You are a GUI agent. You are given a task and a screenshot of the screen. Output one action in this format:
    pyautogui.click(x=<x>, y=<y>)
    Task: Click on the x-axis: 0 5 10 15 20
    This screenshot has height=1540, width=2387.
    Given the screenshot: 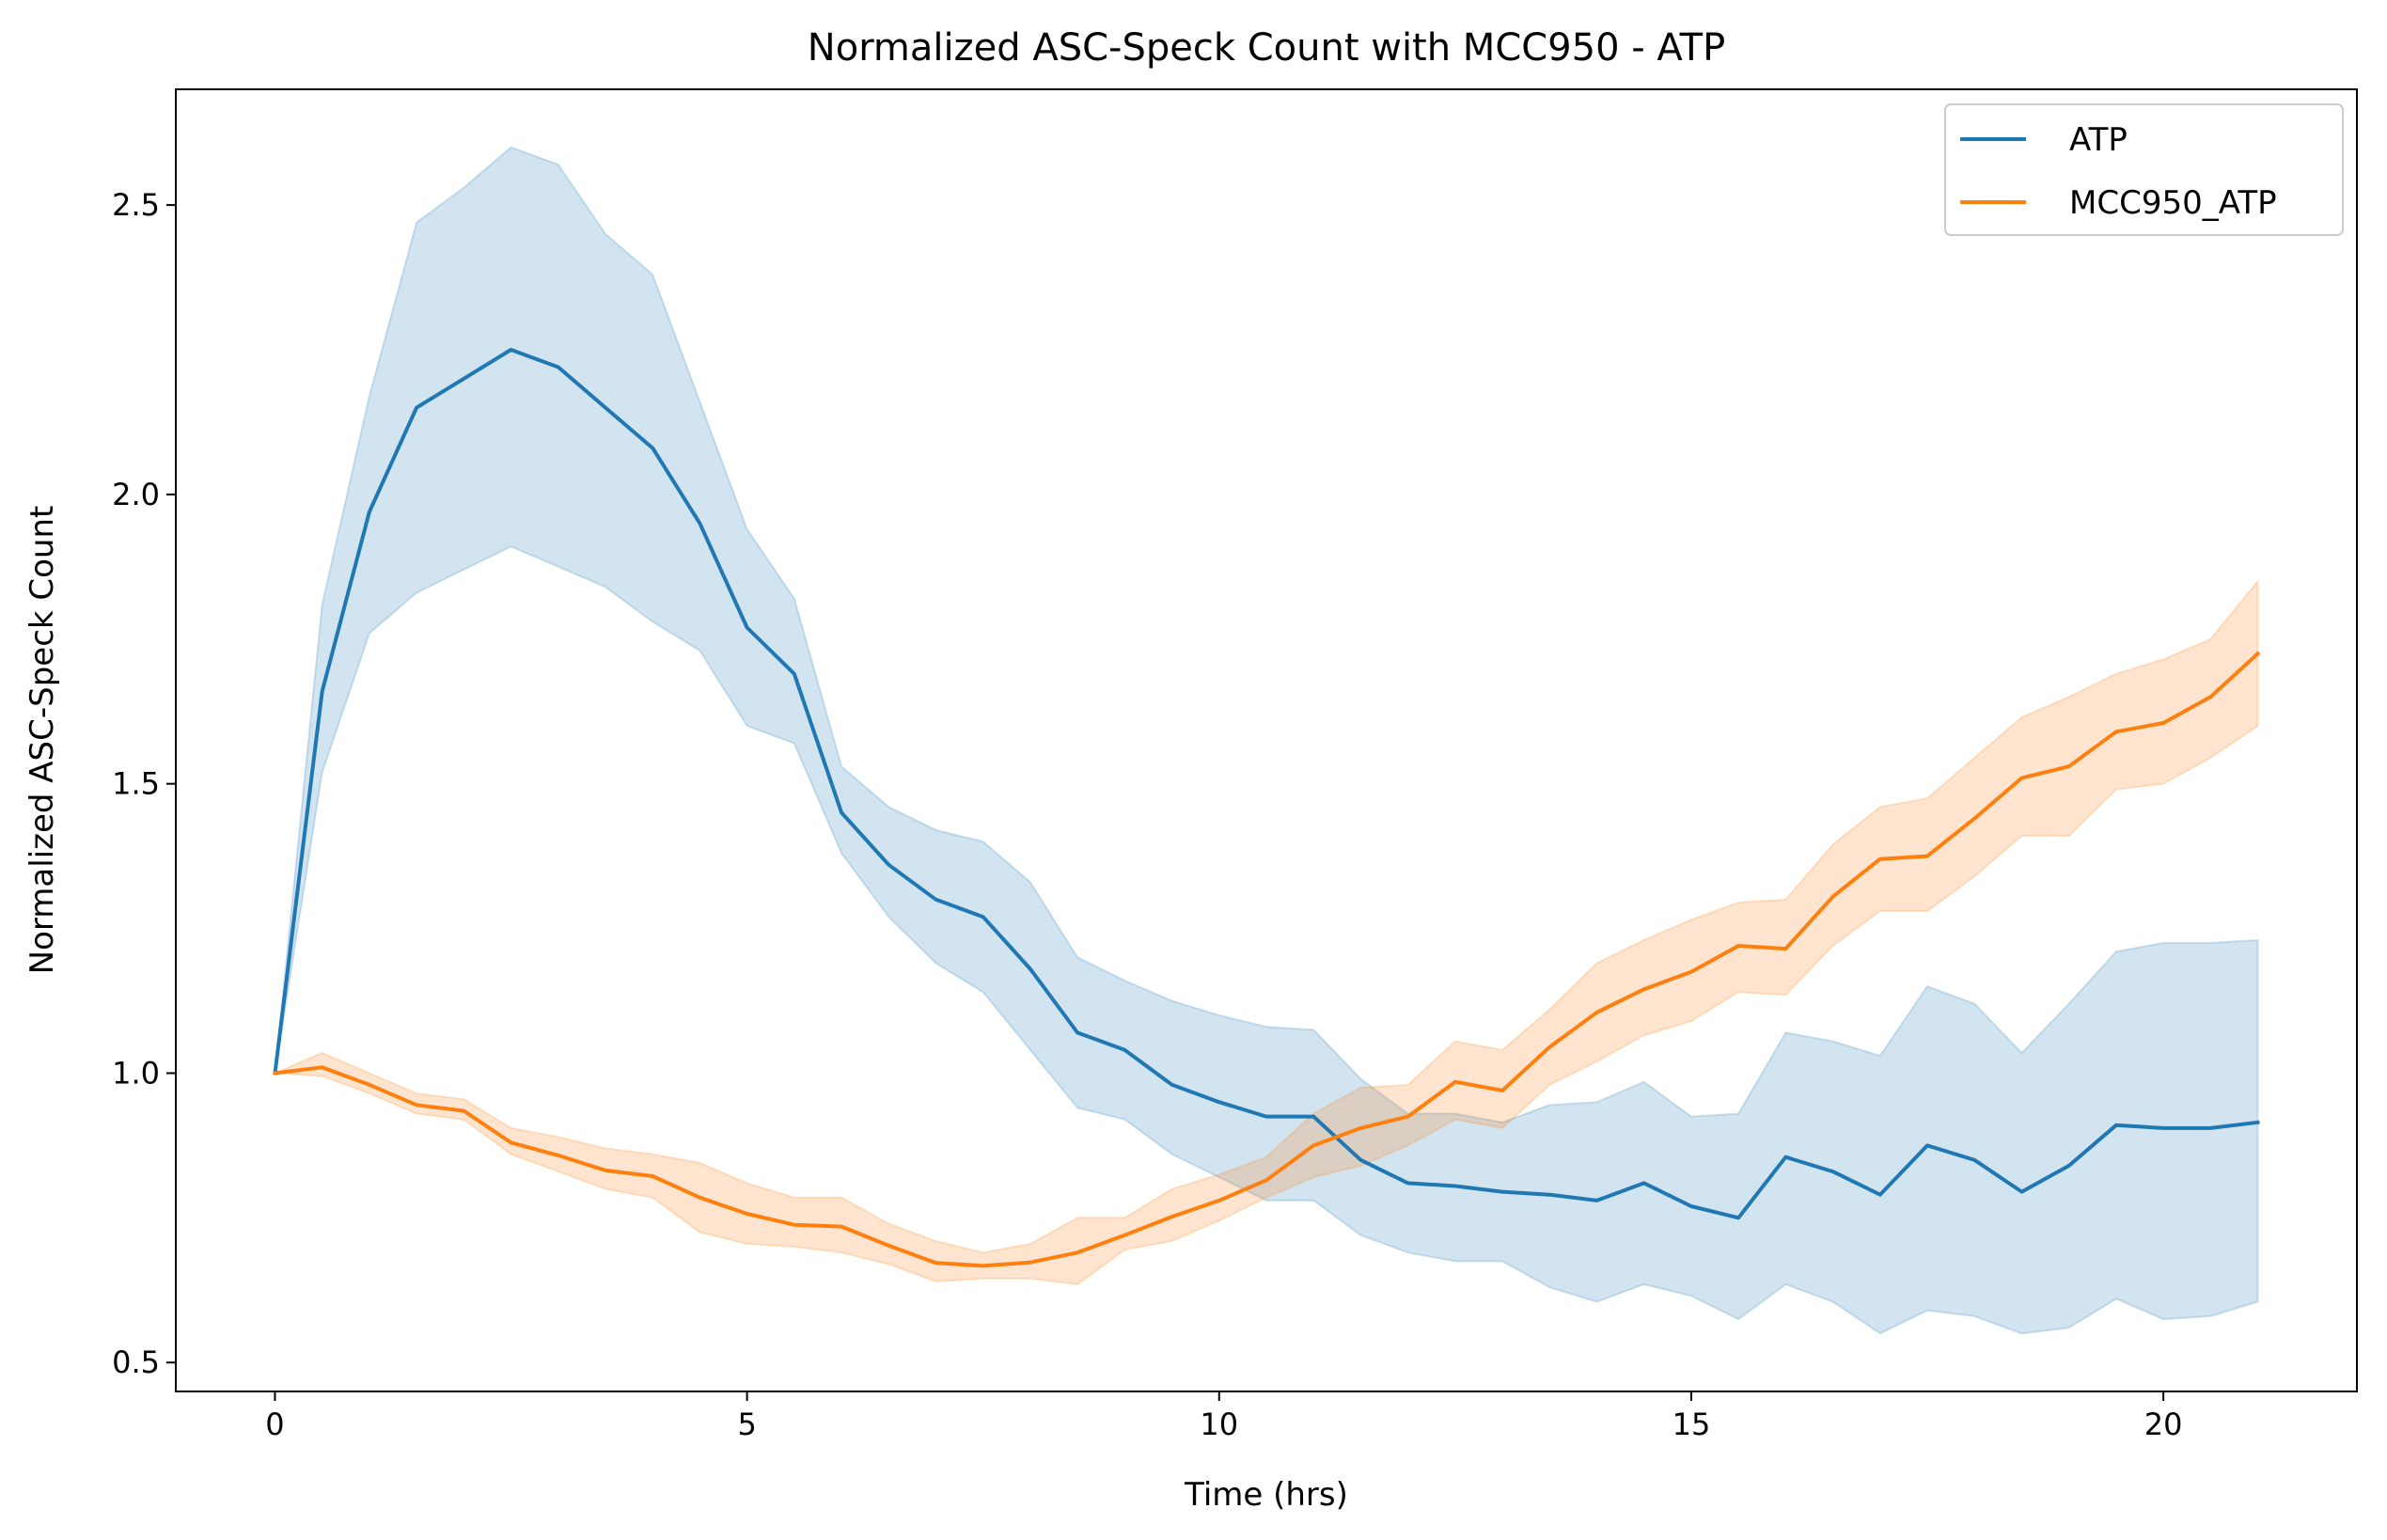 What is the action you would take?
    pyautogui.click(x=1223, y=1416)
    